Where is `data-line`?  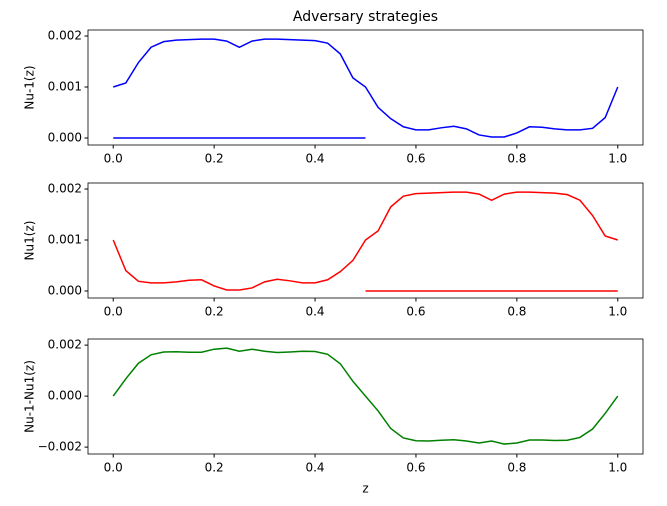
data-line is located at coordinates (365, 396).